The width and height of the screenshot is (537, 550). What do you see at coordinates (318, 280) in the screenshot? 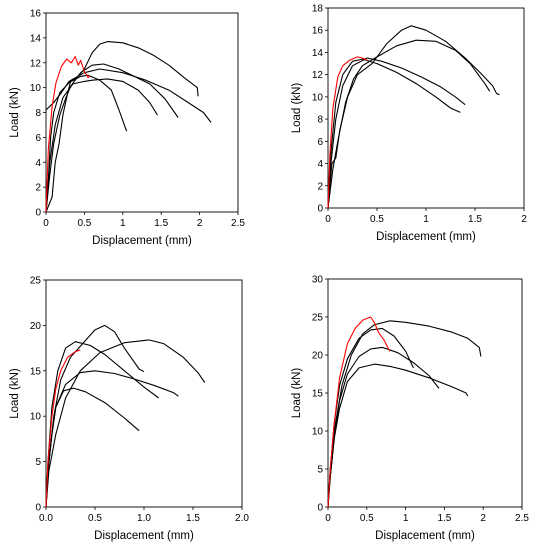
I see `y-tick-label: 30` at bounding box center [318, 280].